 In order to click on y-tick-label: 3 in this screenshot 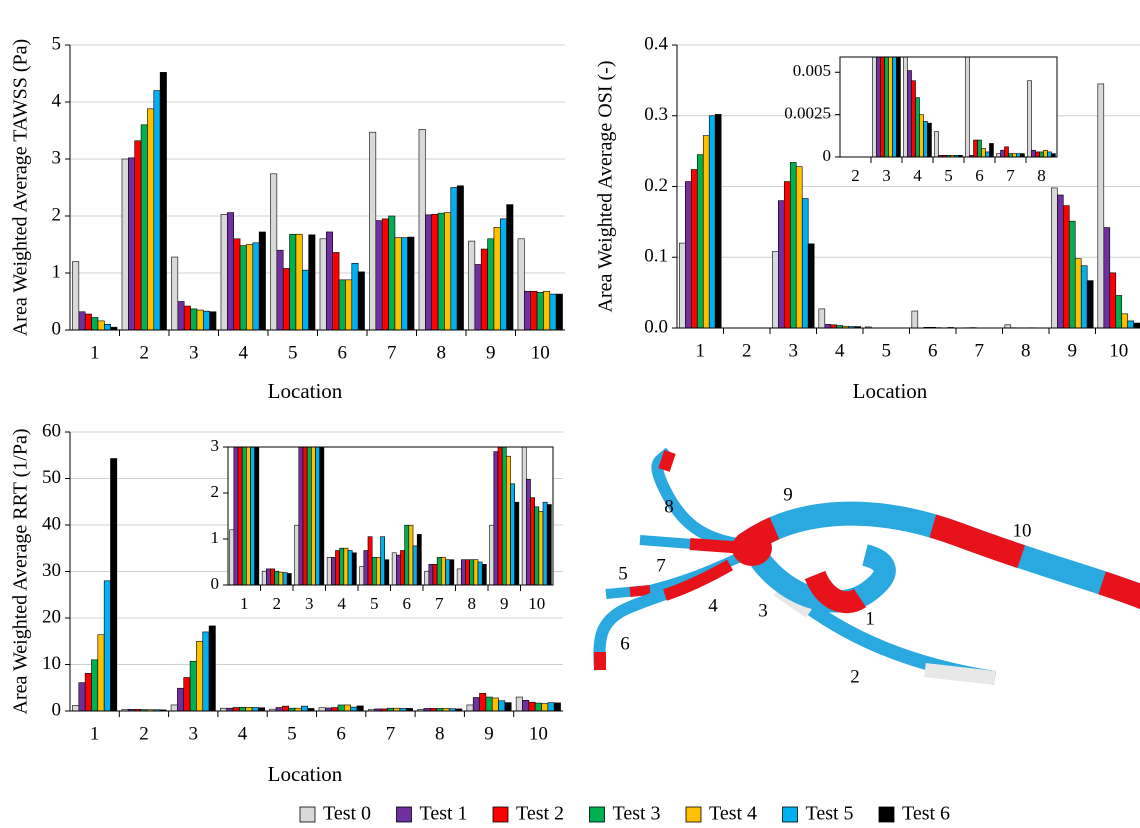, I will do `click(57, 157)`.